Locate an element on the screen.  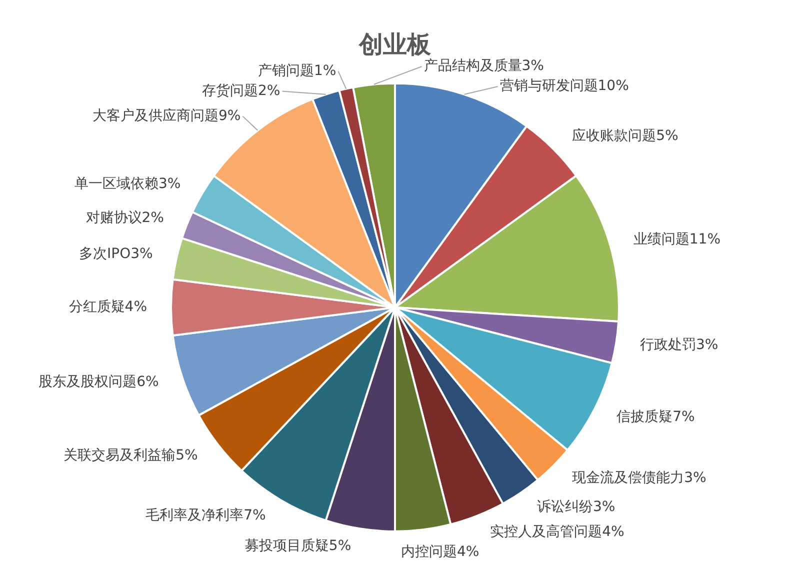
slice-label: 多次IPO3% is located at coordinates (116, 254).